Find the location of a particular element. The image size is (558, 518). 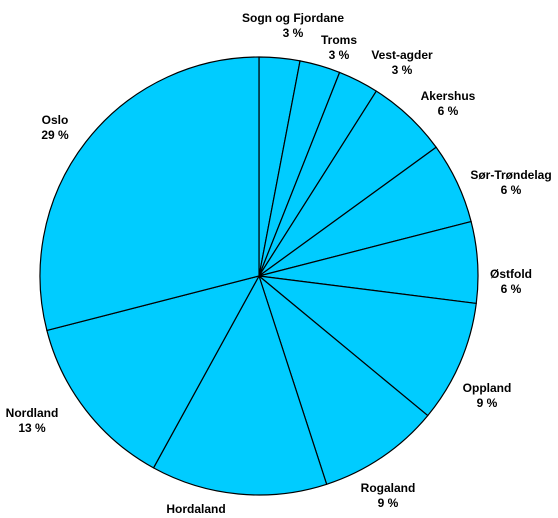

slice-label: Vest-agder 3 % is located at coordinates (402, 62).